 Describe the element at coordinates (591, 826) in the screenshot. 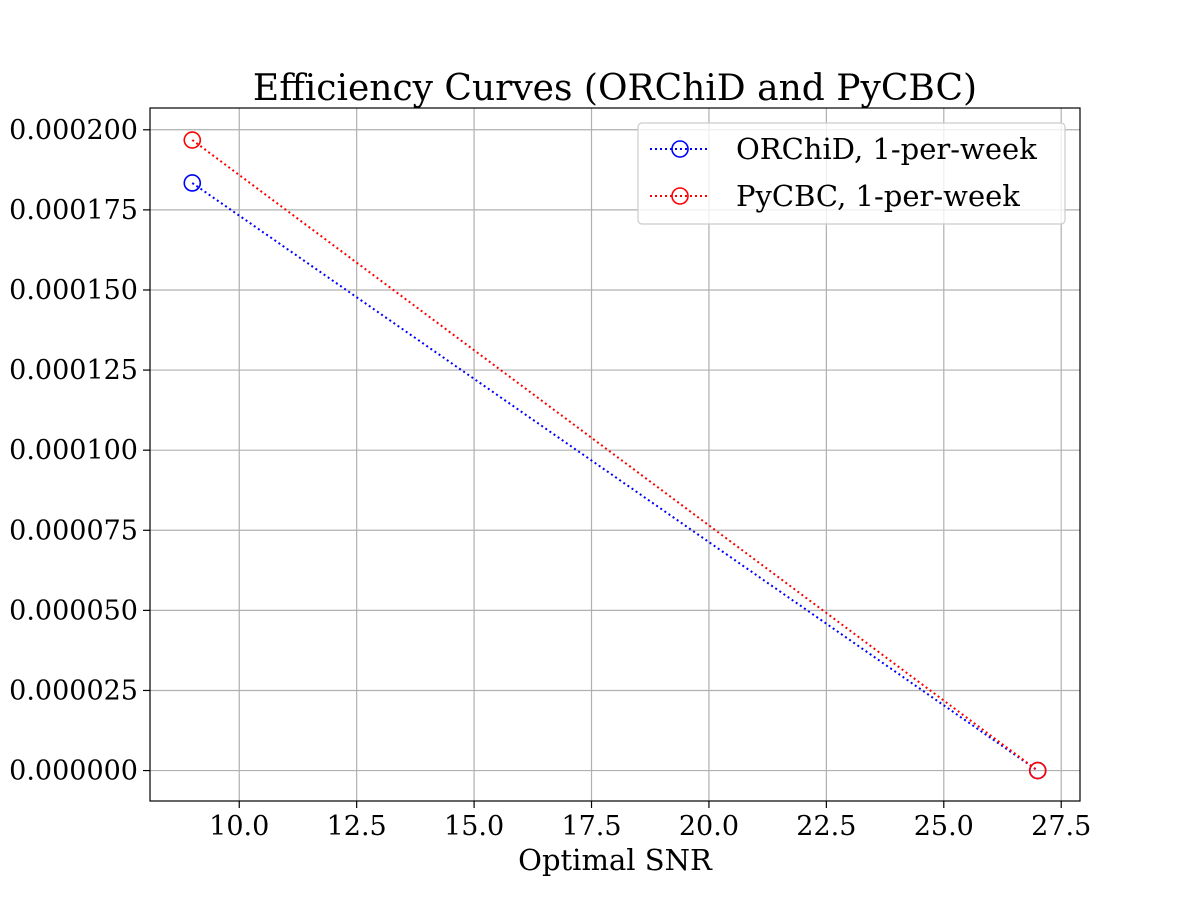

I see `x-tick-label: 17.5` at that location.